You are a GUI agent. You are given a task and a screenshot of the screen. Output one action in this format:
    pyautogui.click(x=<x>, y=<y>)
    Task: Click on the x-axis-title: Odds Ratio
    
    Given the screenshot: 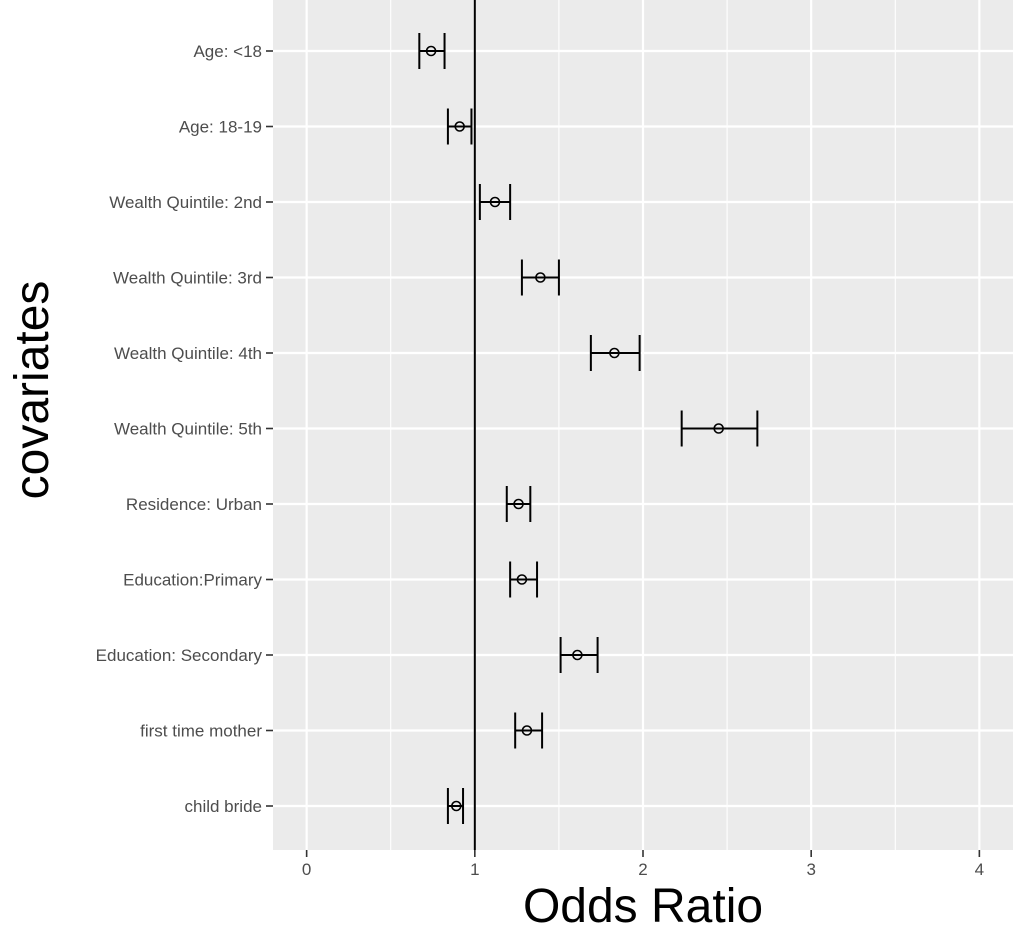 What is the action you would take?
    pyautogui.click(x=643, y=906)
    